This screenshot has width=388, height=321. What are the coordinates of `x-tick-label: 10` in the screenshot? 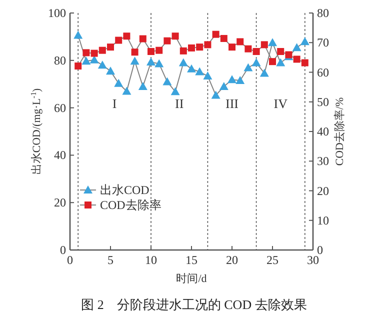 It's located at (151, 260).